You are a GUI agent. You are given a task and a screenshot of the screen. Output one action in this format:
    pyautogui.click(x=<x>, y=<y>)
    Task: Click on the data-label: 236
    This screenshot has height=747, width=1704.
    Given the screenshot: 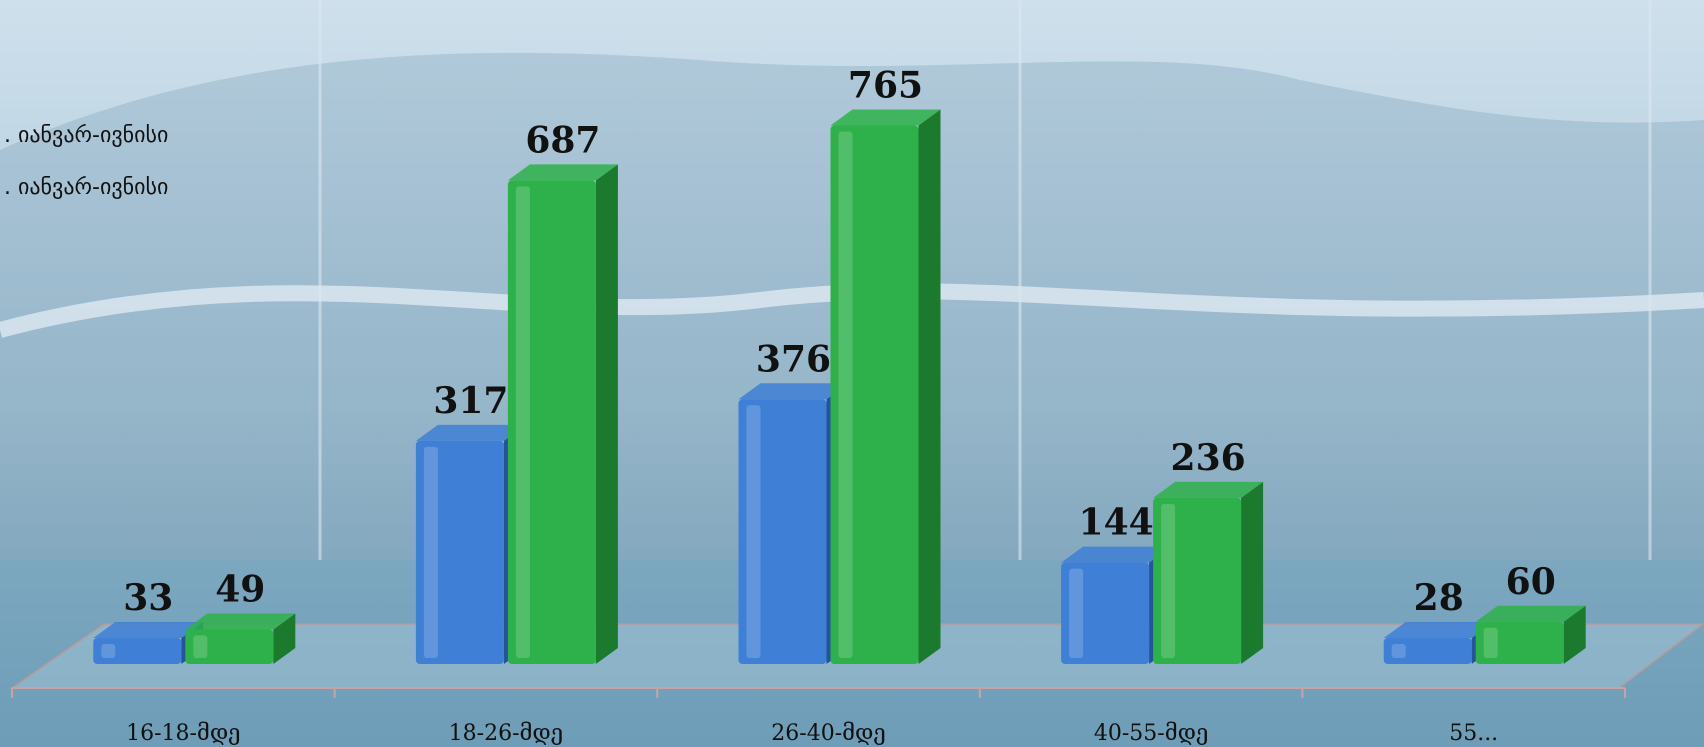 What is the action you would take?
    pyautogui.click(x=1208, y=458)
    